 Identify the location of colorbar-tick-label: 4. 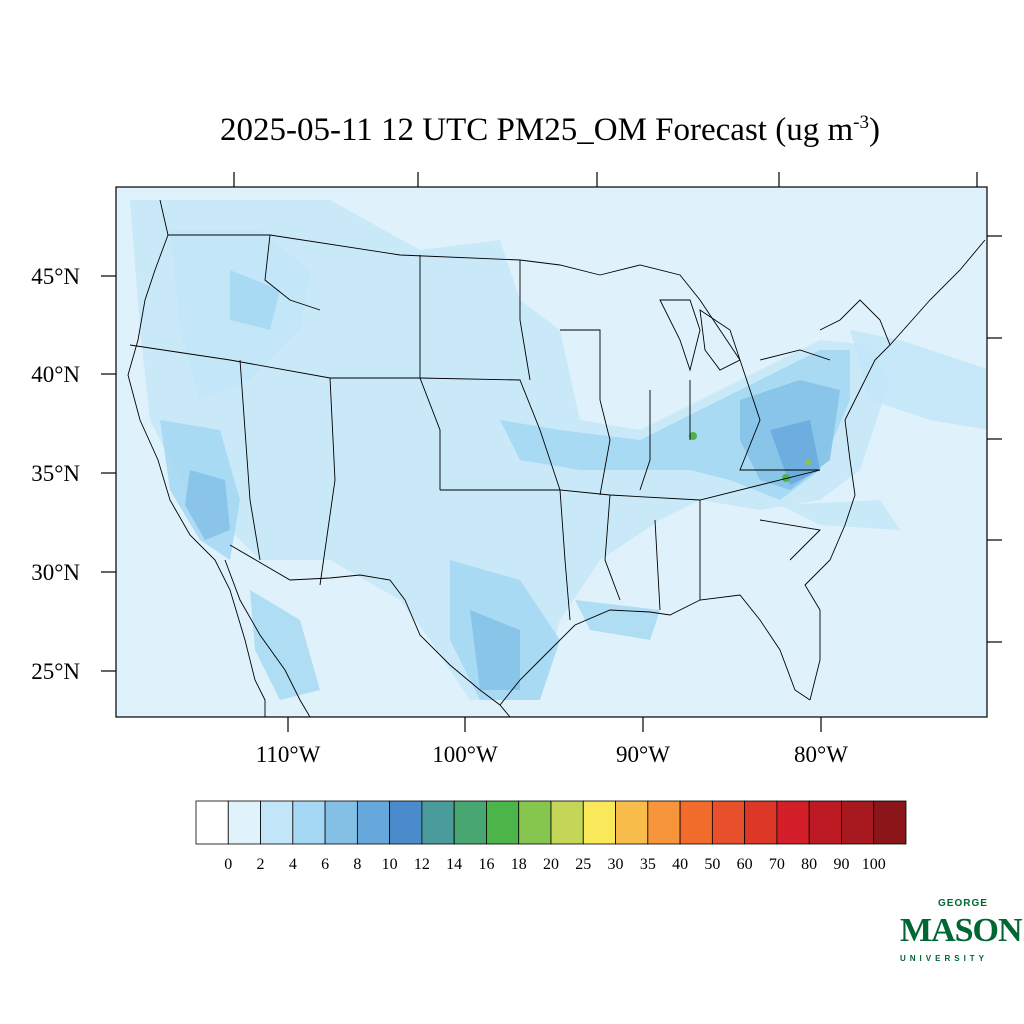
(292, 864).